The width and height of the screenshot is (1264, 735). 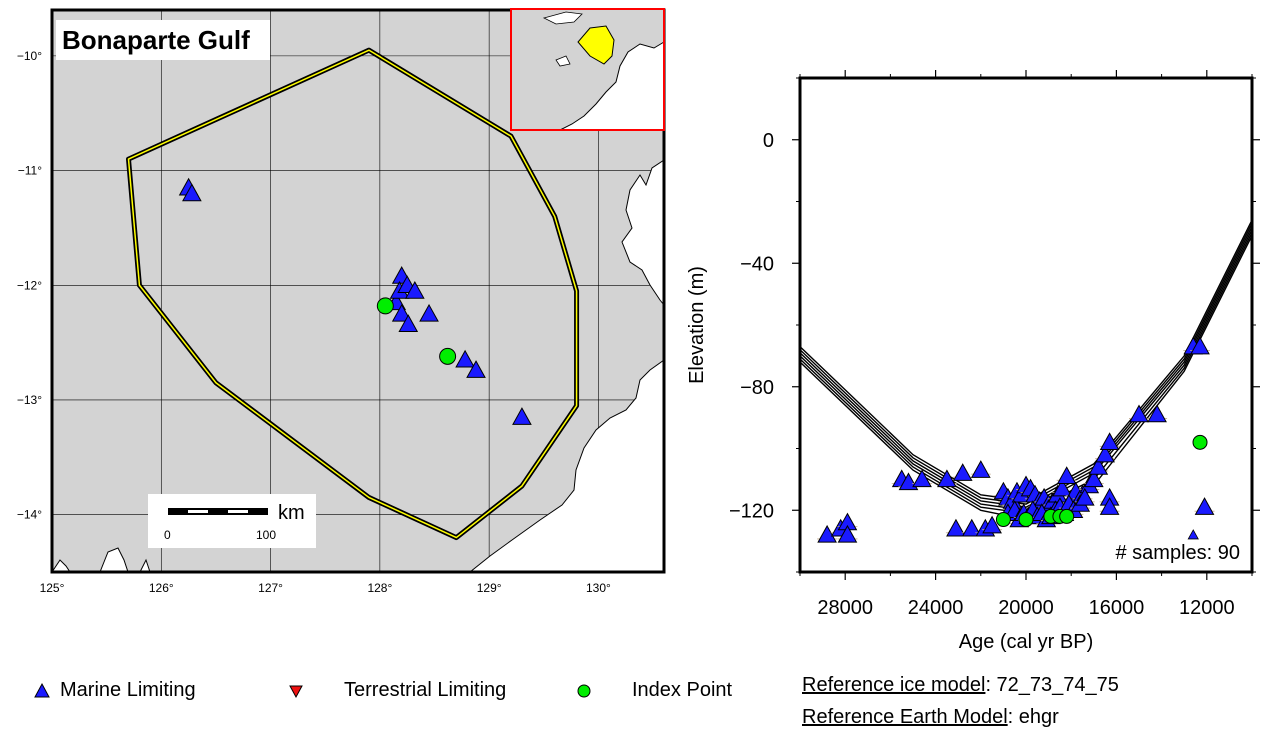 What do you see at coordinates (101, 559) in the screenshot?
I see `land-southwest` at bounding box center [101, 559].